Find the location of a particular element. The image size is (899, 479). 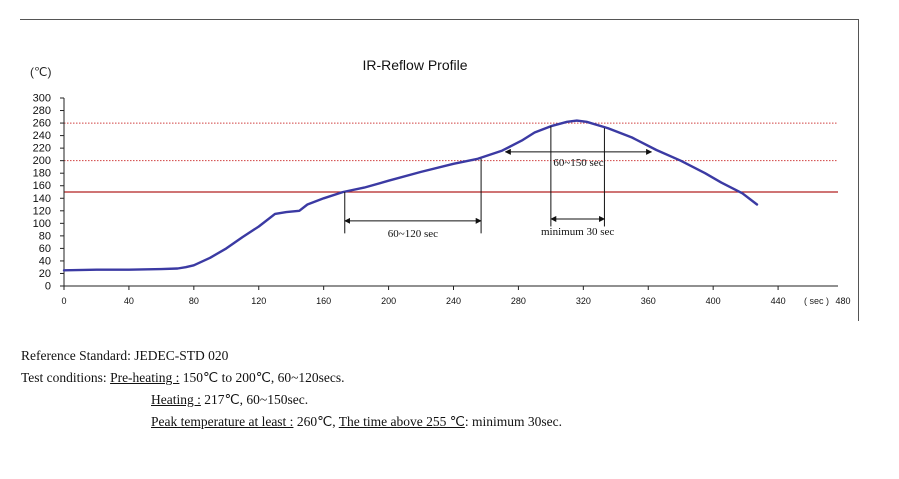

y-tick-label-60: 60 is located at coordinates (45, 249).